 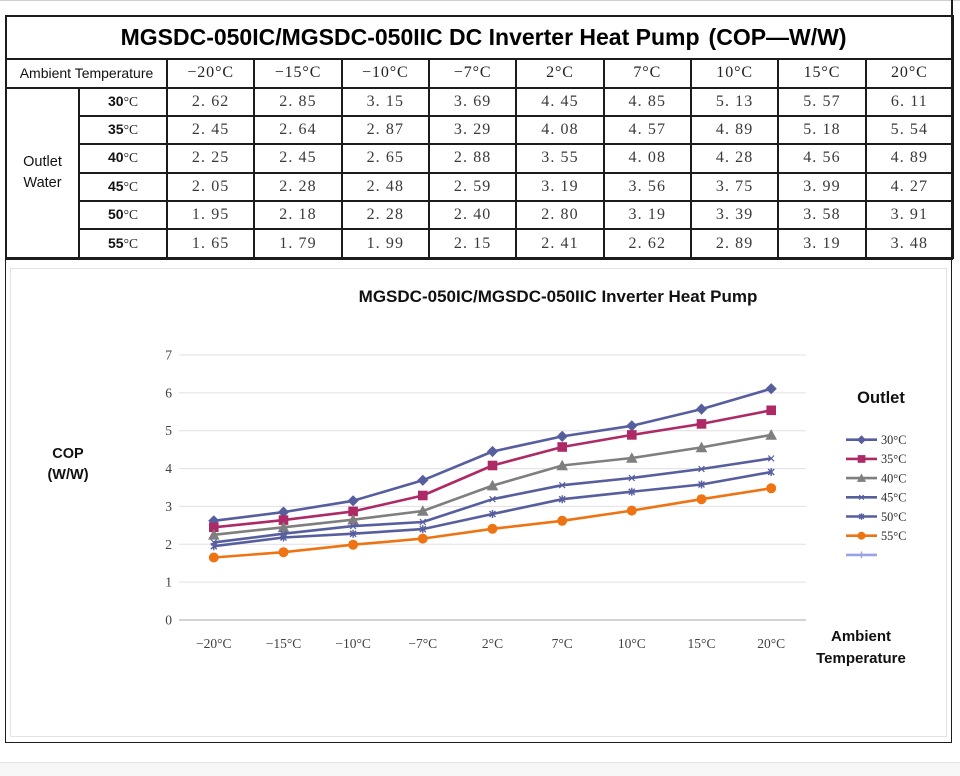 I want to click on svg-text: 55°C, so click(x=893, y=536).